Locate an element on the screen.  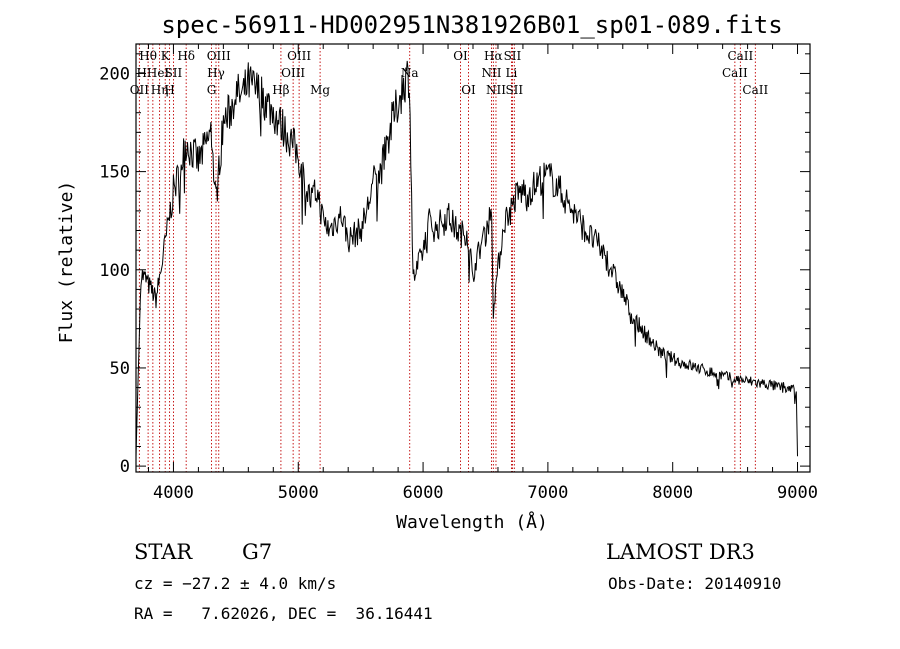
line-label-18: Hα is located at coordinates (493, 56).